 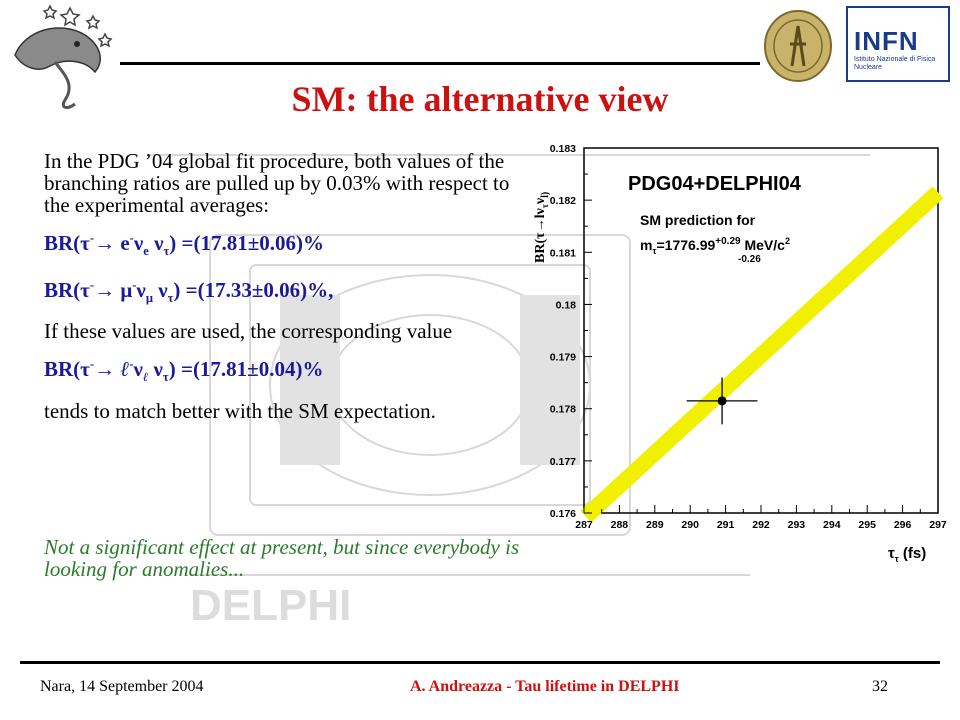 What do you see at coordinates (145, 377) in the screenshot?
I see `br-l-nu-sub: ℓ` at bounding box center [145, 377].